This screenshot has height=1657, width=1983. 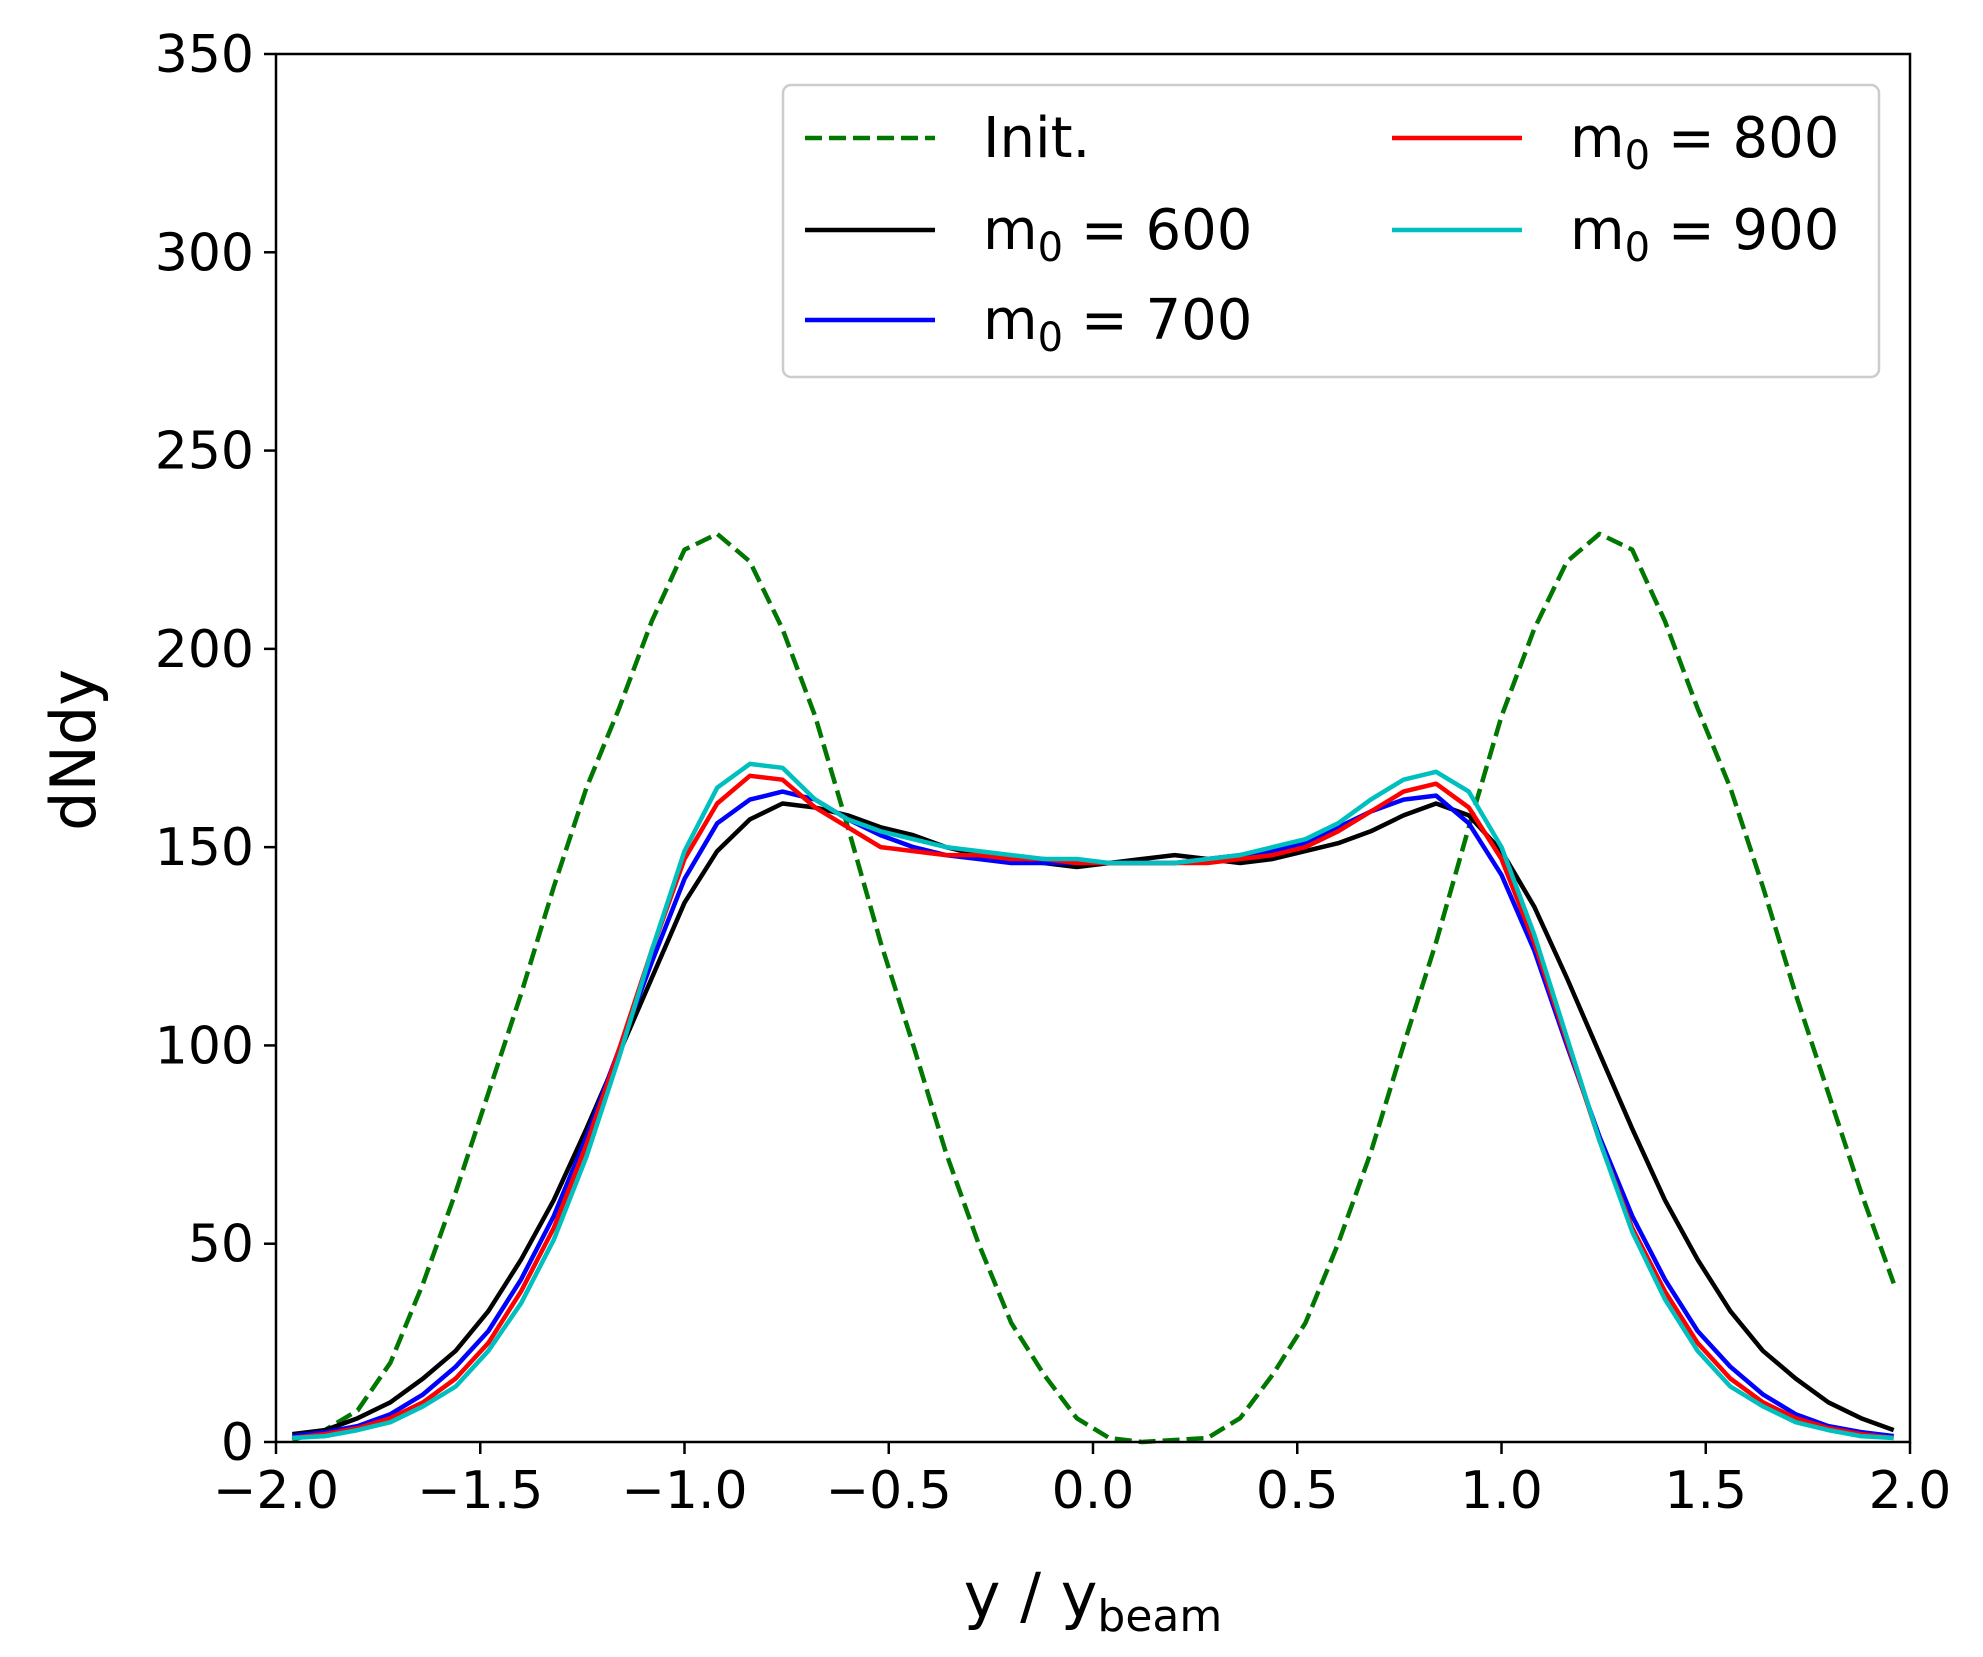 What do you see at coordinates (1031, 1595) in the screenshot?
I see `x-axis-title-main: y / y` at bounding box center [1031, 1595].